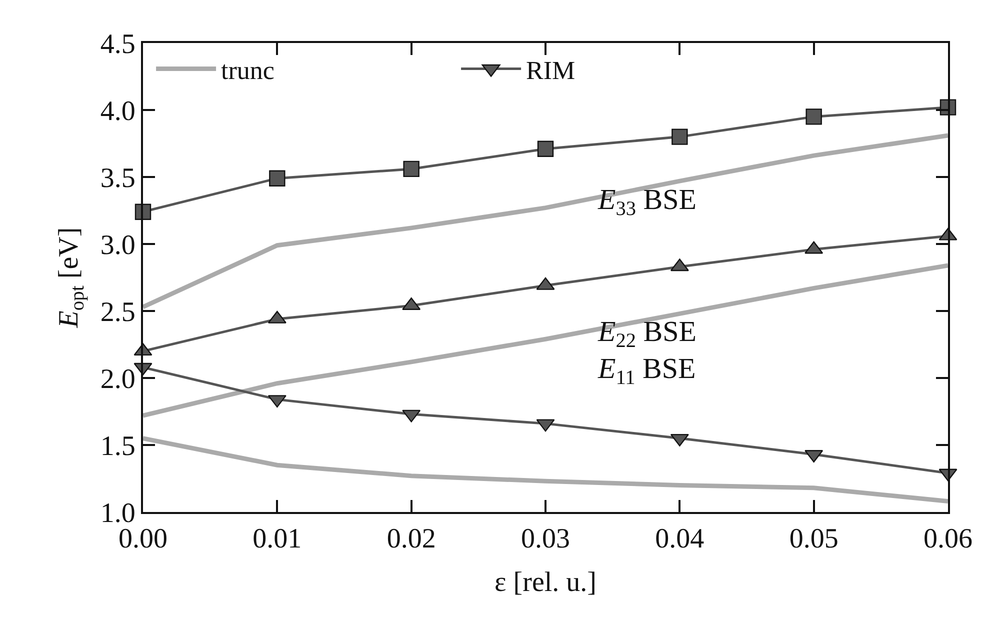 The width and height of the screenshot is (989, 623). What do you see at coordinates (646, 202) in the screenshot?
I see `annotation: E$_{33}$ BSE` at bounding box center [646, 202].